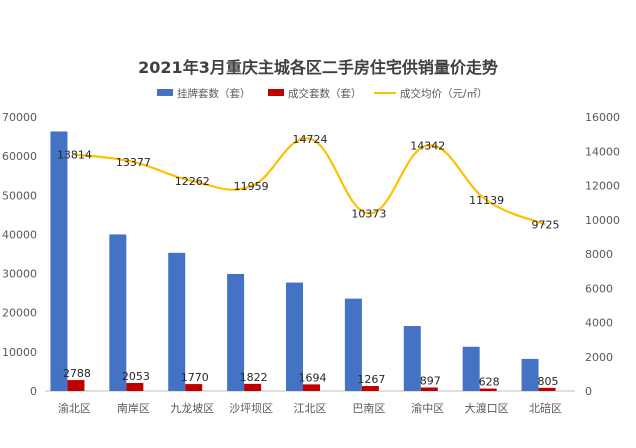 This screenshot has width=636, height=448. I want to click on x-tick-label: 大渡口区, so click(487, 408).